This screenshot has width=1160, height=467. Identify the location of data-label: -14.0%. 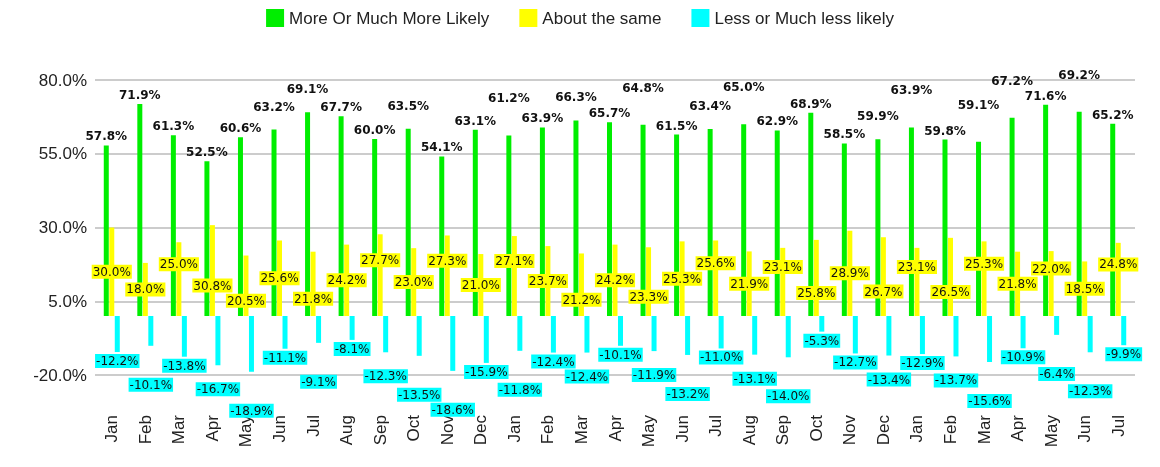
(788, 396).